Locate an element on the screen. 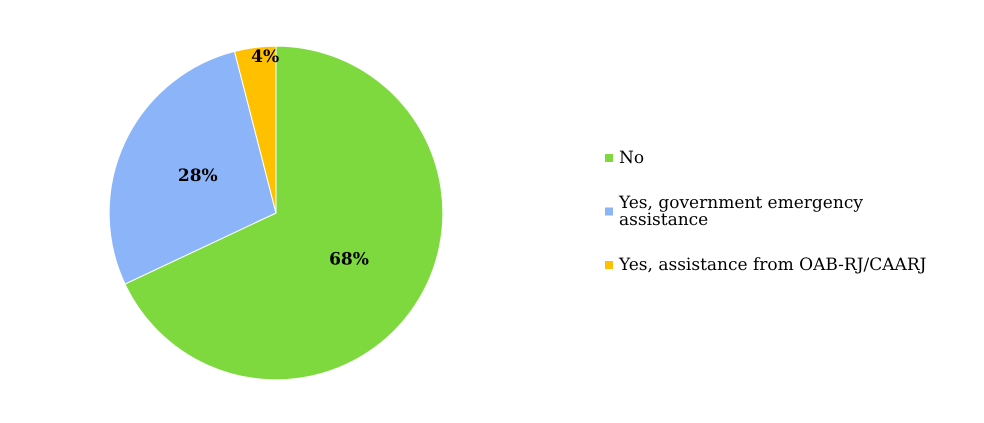 The image size is (984, 423). legend-label: Yes, assistance from OAB-RJ/CAARJ is located at coordinates (772, 265).